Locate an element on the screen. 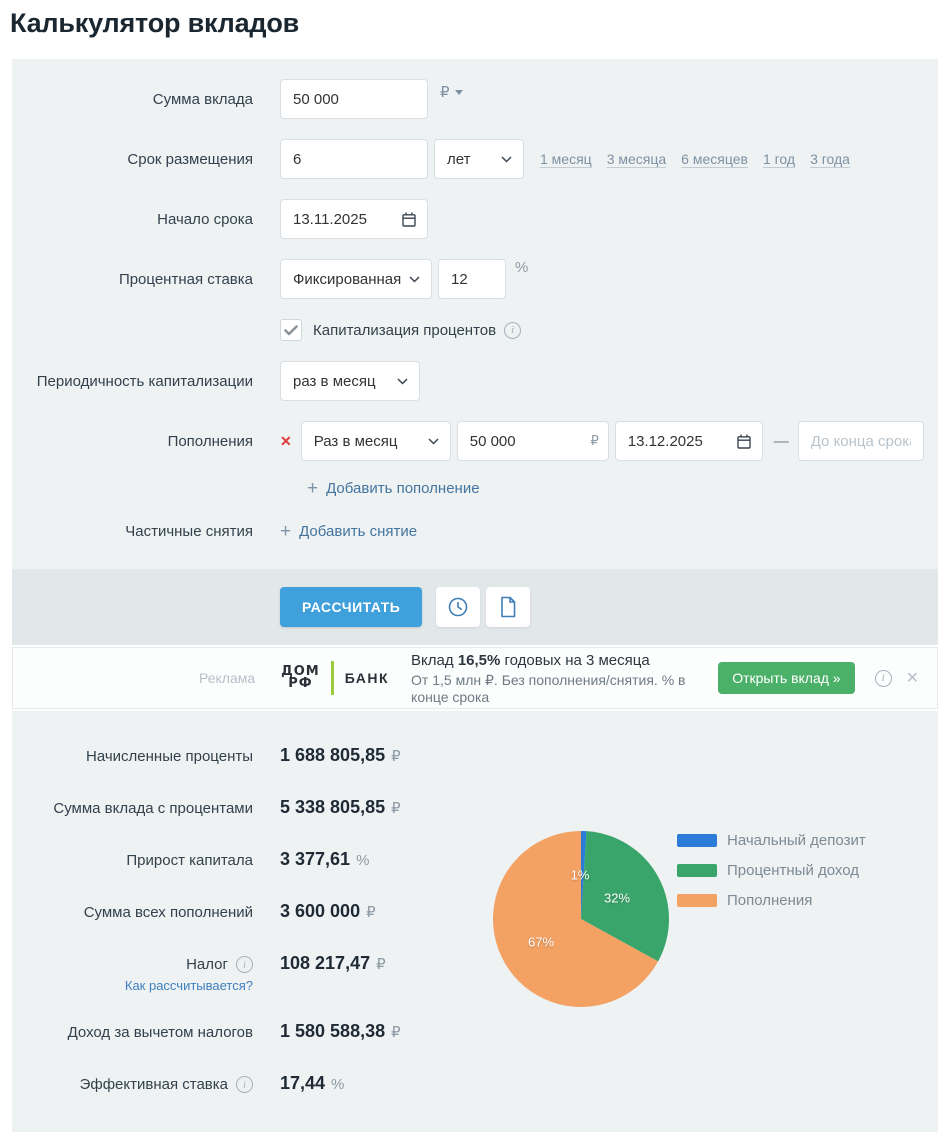 This screenshot has width=950, height=1137. result-row-growth: Прирост капитала 3 377,61% is located at coordinates (248, 859).